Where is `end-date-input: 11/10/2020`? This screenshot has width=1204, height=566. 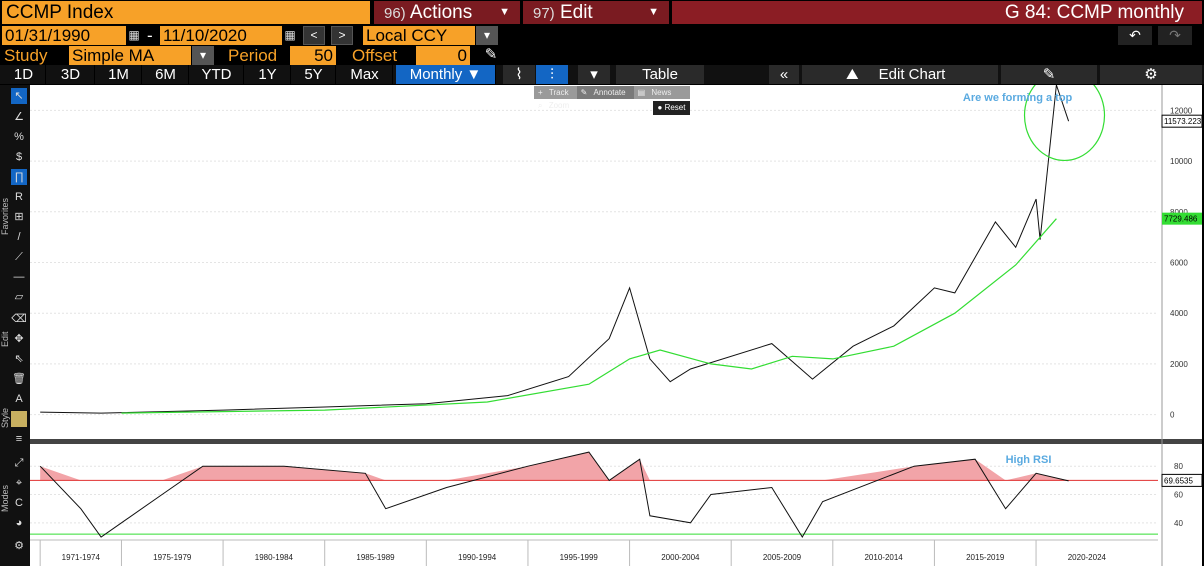 end-date-input: 11/10/2020 is located at coordinates (221, 35).